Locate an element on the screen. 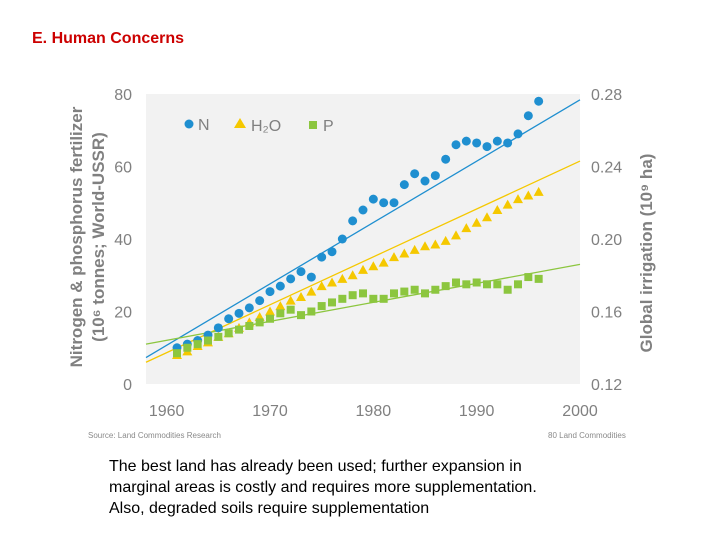  legend: N H₂O P is located at coordinates (259, 126).